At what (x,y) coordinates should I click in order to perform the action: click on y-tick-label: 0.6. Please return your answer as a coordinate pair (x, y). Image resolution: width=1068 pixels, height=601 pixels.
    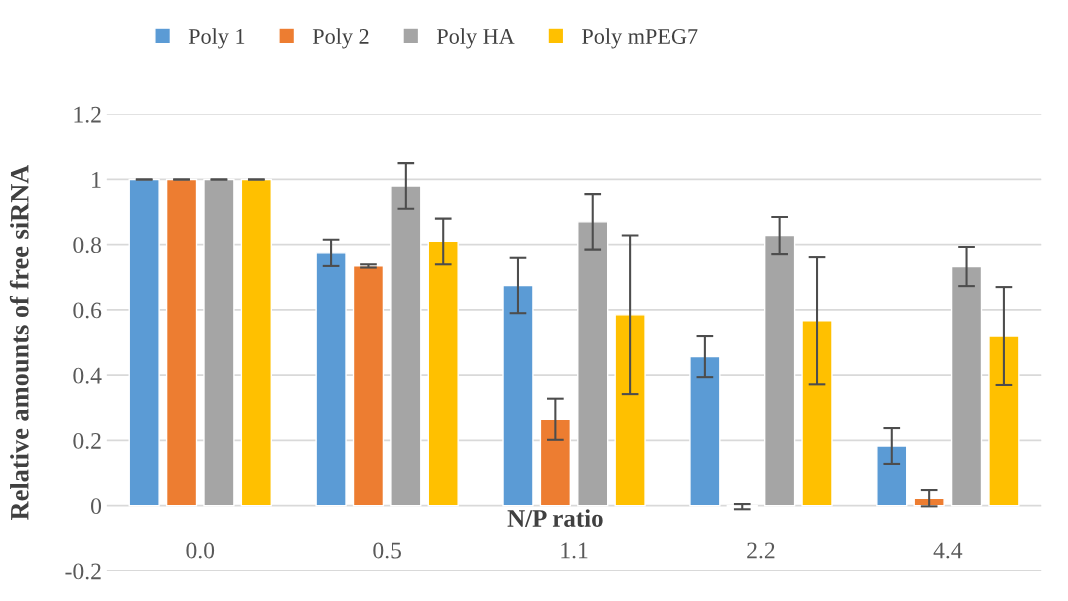
    Looking at the image, I should click on (87, 310).